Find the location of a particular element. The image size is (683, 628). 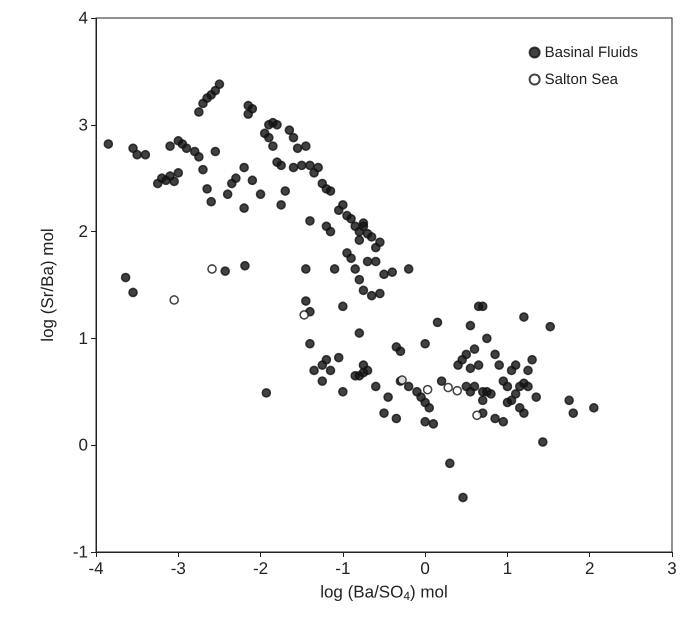

x-tick-label: -3 is located at coordinates (178, 568).